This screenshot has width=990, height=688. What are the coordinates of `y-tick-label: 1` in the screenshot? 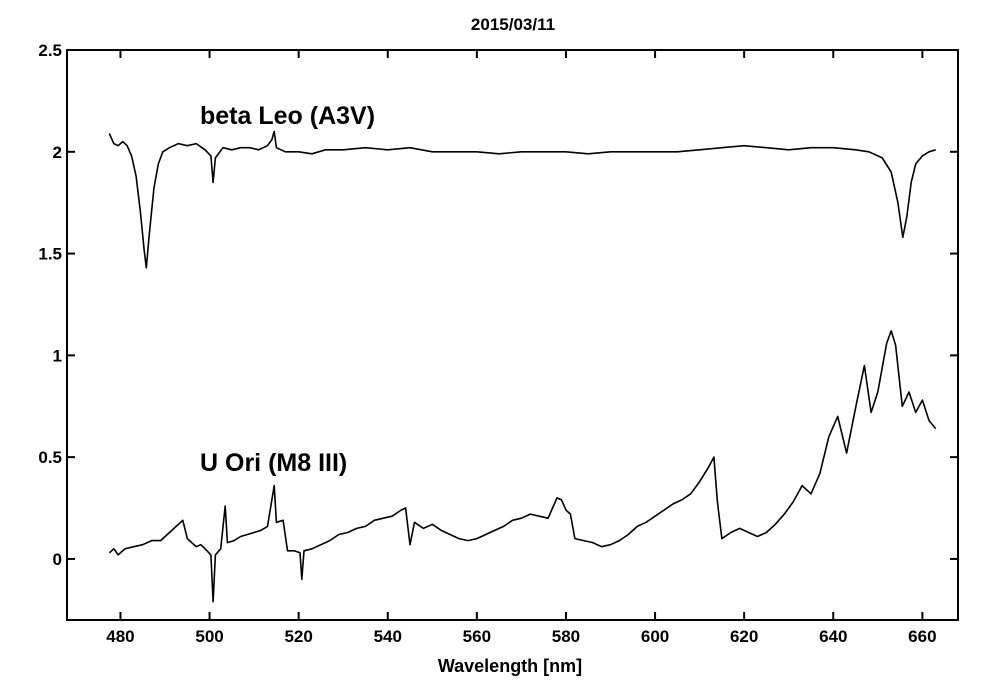 It's located at (57, 355).